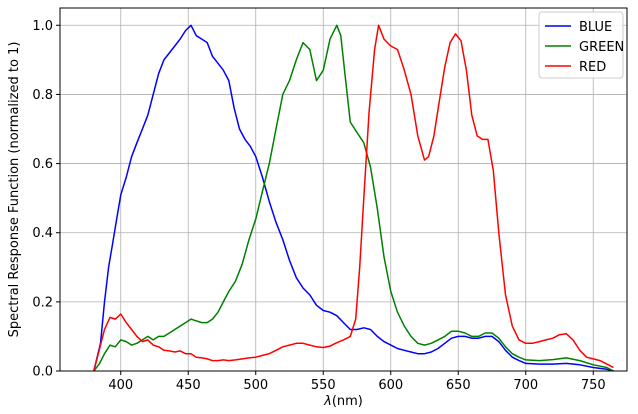 This screenshot has width=638, height=414. Describe the element at coordinates (593, 385) in the screenshot. I see `x-tick-label: 750` at that location.